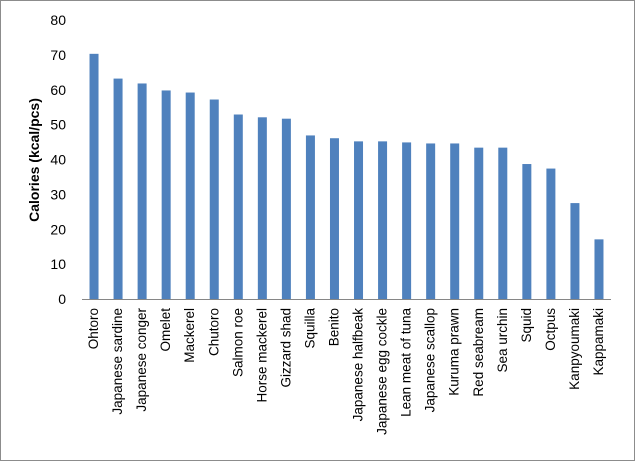 Image resolution: width=635 pixels, height=461 pixels. What do you see at coordinates (526, 325) in the screenshot?
I see `x-category-label: Squid` at bounding box center [526, 325].